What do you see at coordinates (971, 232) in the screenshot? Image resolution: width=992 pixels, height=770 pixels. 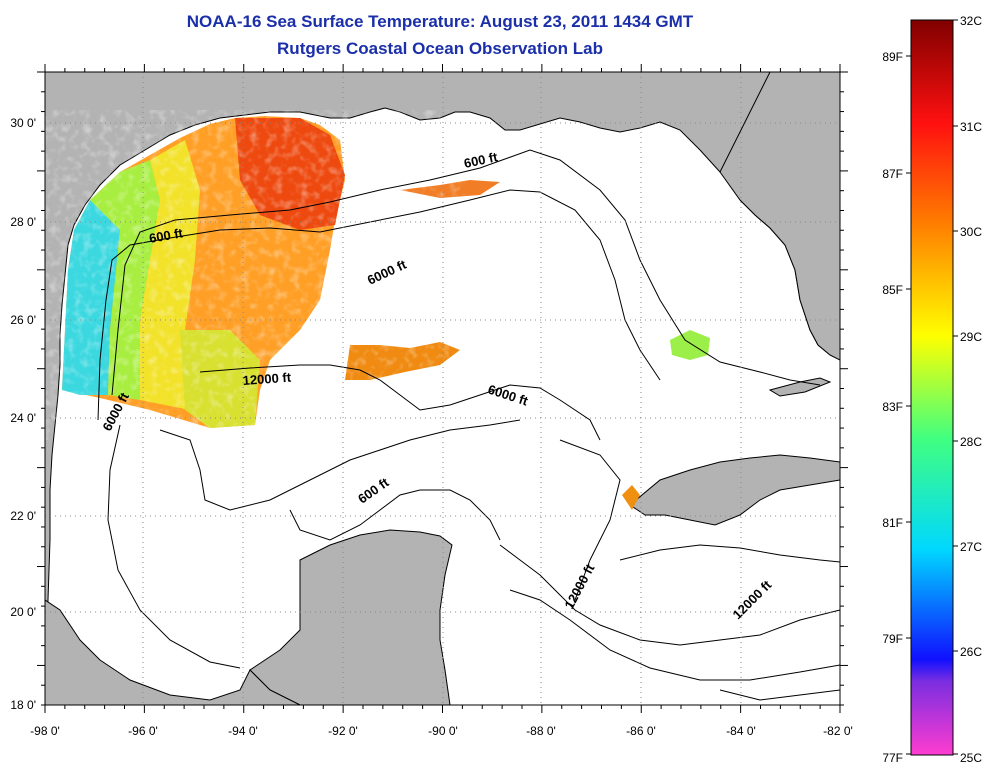 I see `colorbar-celsius-label: 30C` at bounding box center [971, 232].